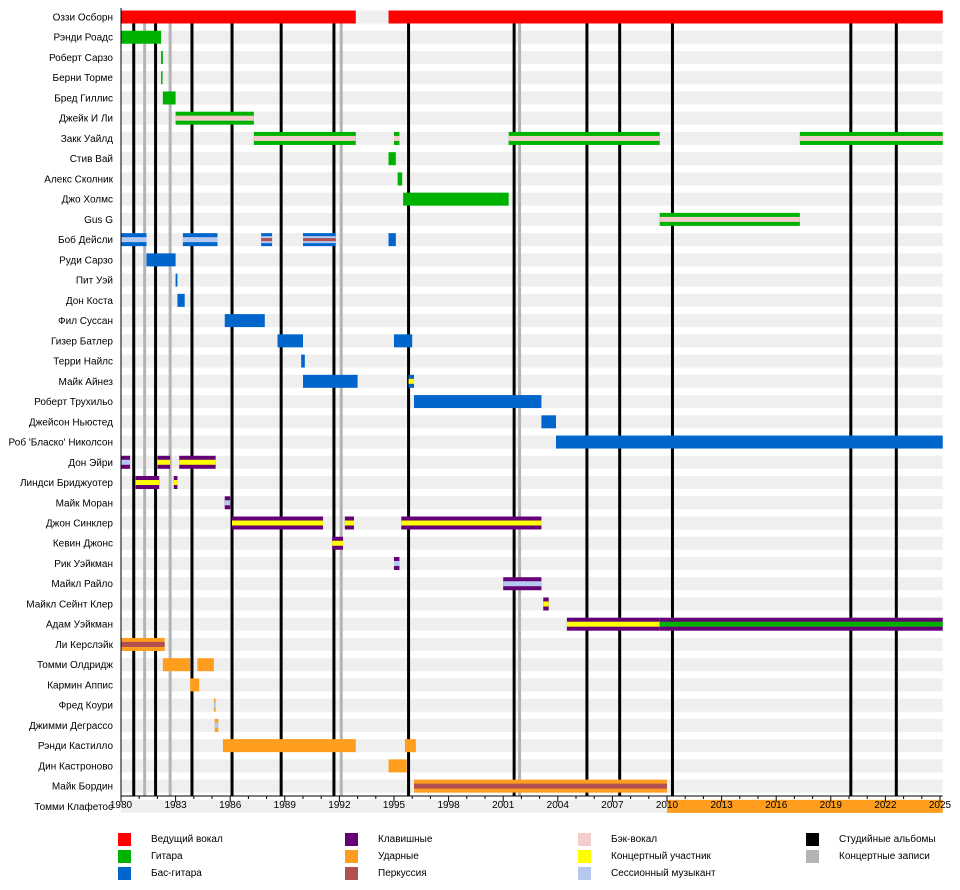 The image size is (960, 890). What do you see at coordinates (79, 625) in the screenshot?
I see `member-label: Адам Уэйкман` at bounding box center [79, 625].